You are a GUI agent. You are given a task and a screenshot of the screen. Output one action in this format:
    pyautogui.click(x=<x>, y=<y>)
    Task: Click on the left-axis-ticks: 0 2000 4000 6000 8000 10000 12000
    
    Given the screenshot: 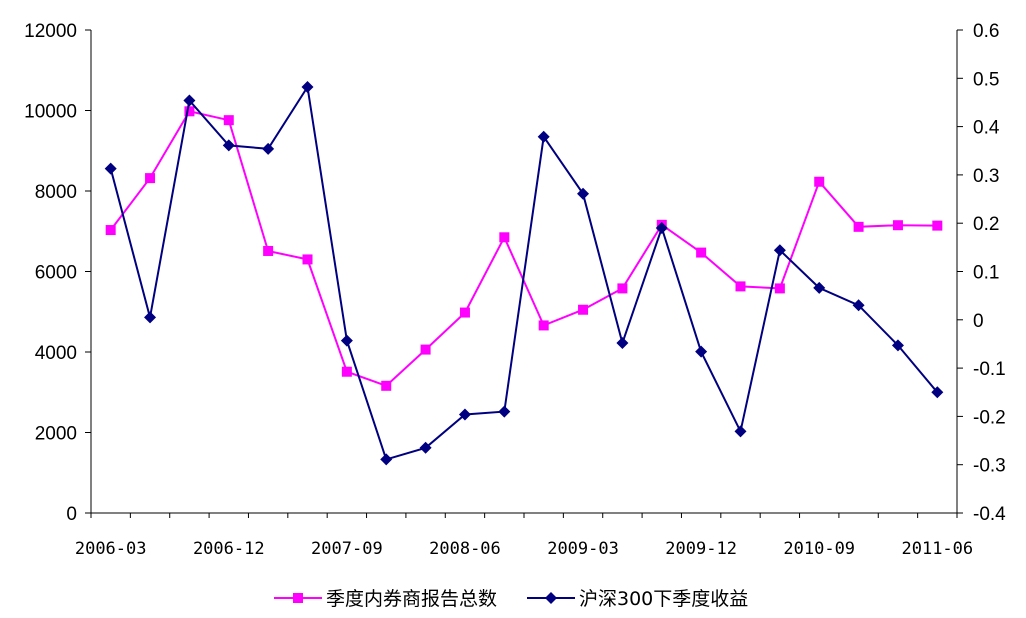 What is the action you would take?
    pyautogui.click(x=57, y=273)
    